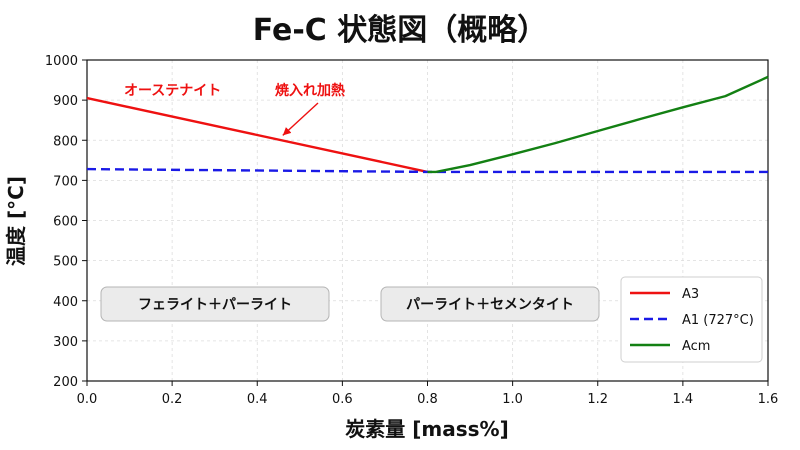 This screenshot has width=800, height=450. I want to click on x-tick-label: 1.0, so click(512, 399).